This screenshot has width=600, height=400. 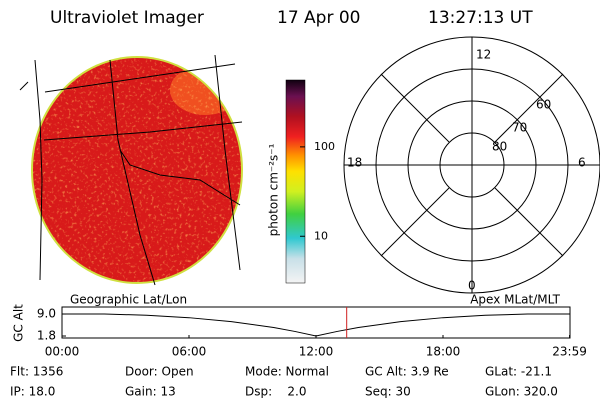 I want to click on mlat-label: 80, so click(x=499, y=147).